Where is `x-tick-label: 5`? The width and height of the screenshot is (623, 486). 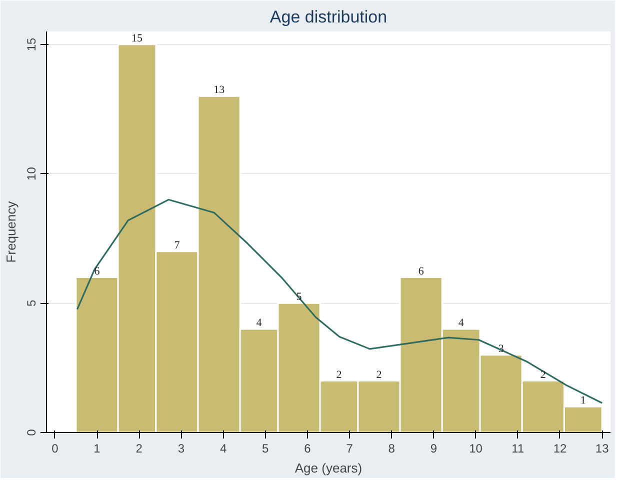 x-tick-label: 5 is located at coordinates (266, 449).